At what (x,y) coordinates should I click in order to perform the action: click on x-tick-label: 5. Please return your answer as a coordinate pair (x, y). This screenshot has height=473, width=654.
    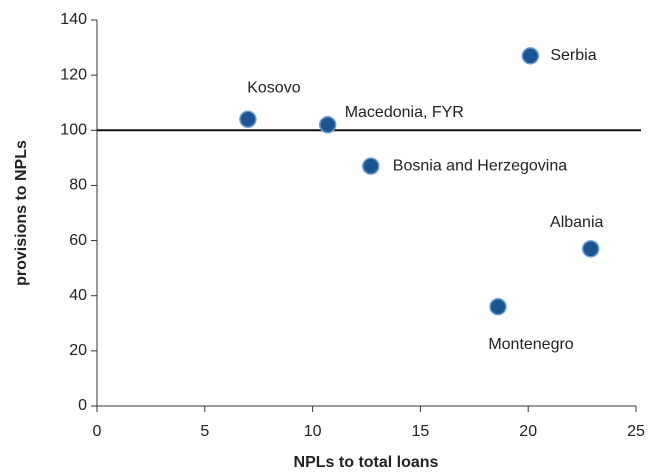
    Looking at the image, I should click on (204, 431).